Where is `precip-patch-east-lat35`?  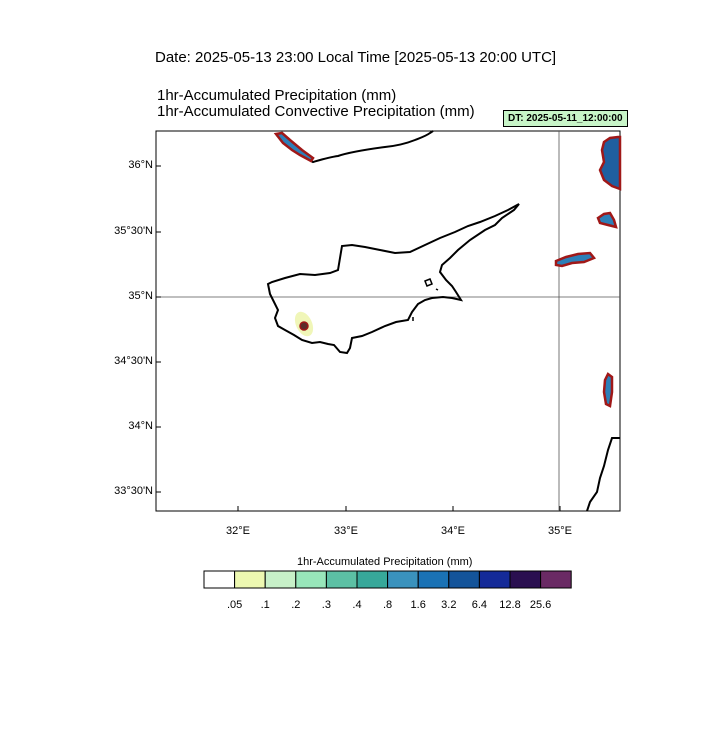 precip-patch-east-lat35 is located at coordinates (575, 259).